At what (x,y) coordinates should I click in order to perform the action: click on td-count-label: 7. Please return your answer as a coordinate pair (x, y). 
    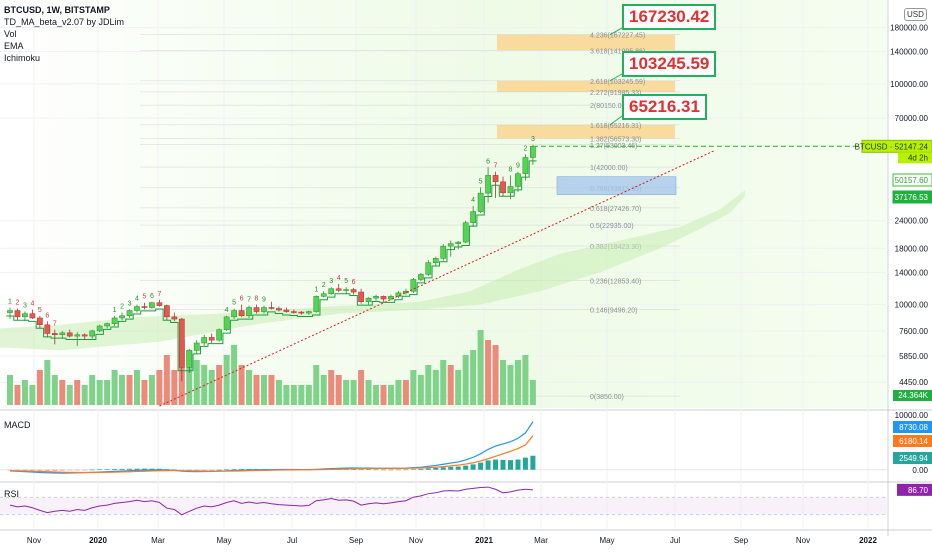
    Looking at the image, I should click on (55, 324).